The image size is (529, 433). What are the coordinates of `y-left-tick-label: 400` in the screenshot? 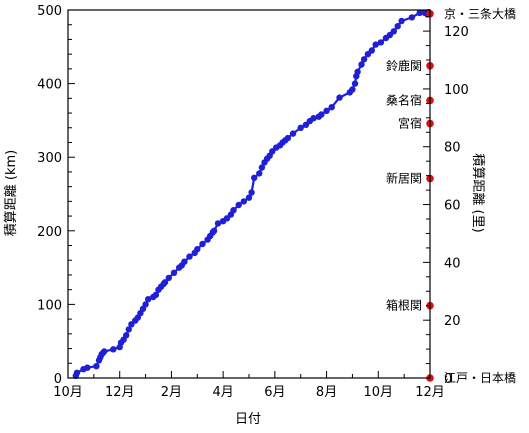 It's located at (49, 85).